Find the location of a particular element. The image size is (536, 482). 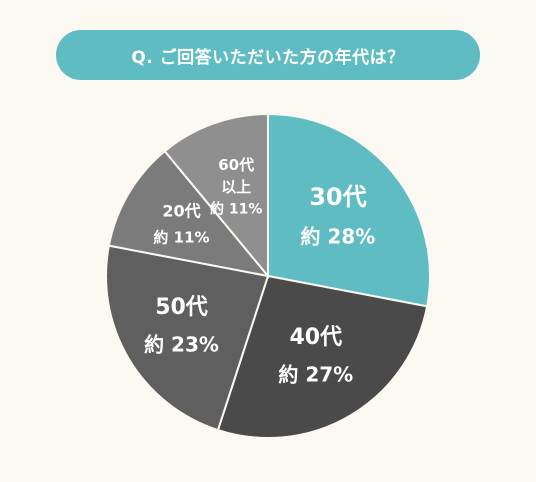

question-title: Q. ご回答いただいた方の年代は？ is located at coordinates (268, 57).